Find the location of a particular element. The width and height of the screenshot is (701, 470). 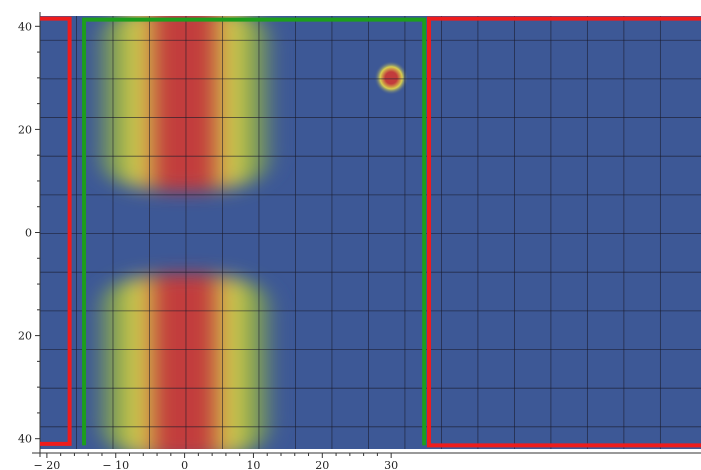

red-rectangle-left is located at coordinates (56, 231).